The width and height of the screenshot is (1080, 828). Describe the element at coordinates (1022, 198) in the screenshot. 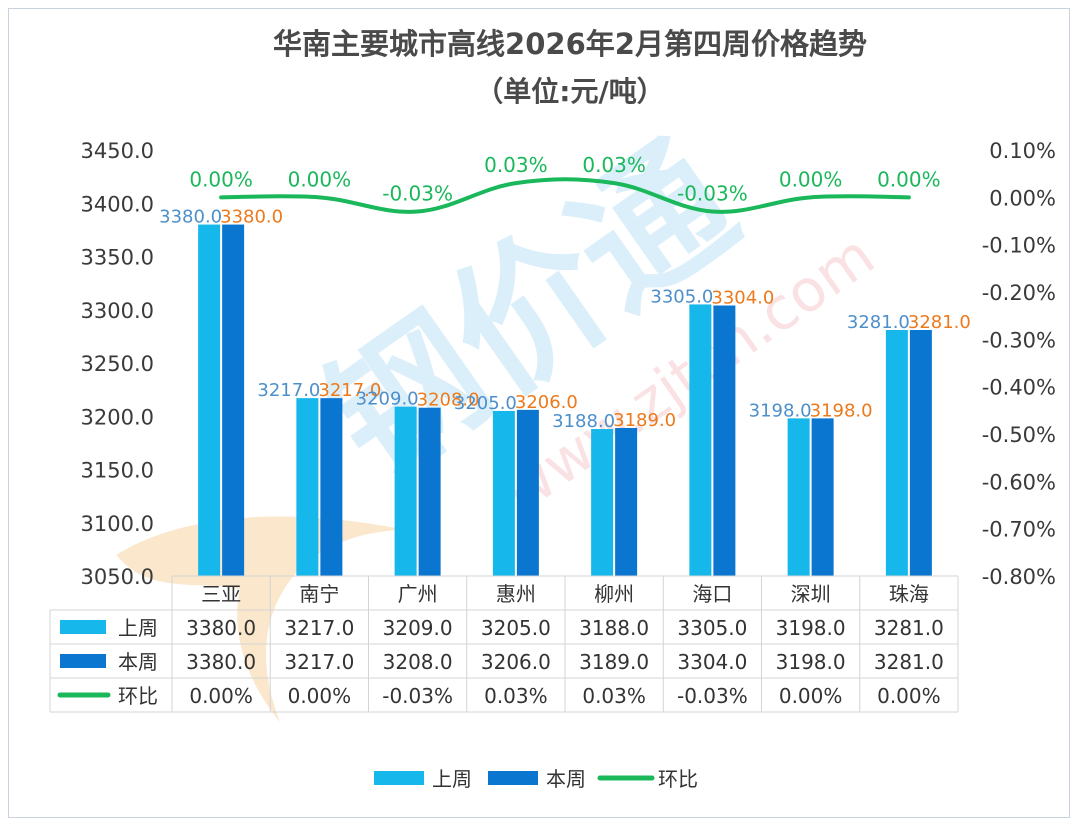

I see `right-axis-tick-label: 0.00%` at that location.